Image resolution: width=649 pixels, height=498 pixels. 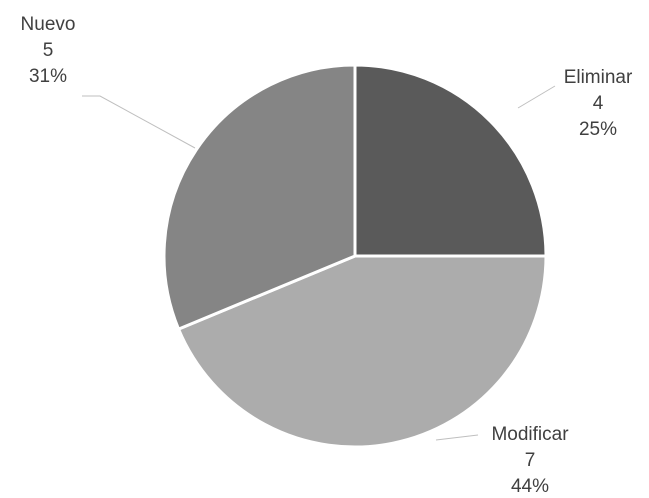 I want to click on leader-line-modificar, so click(x=457, y=437).